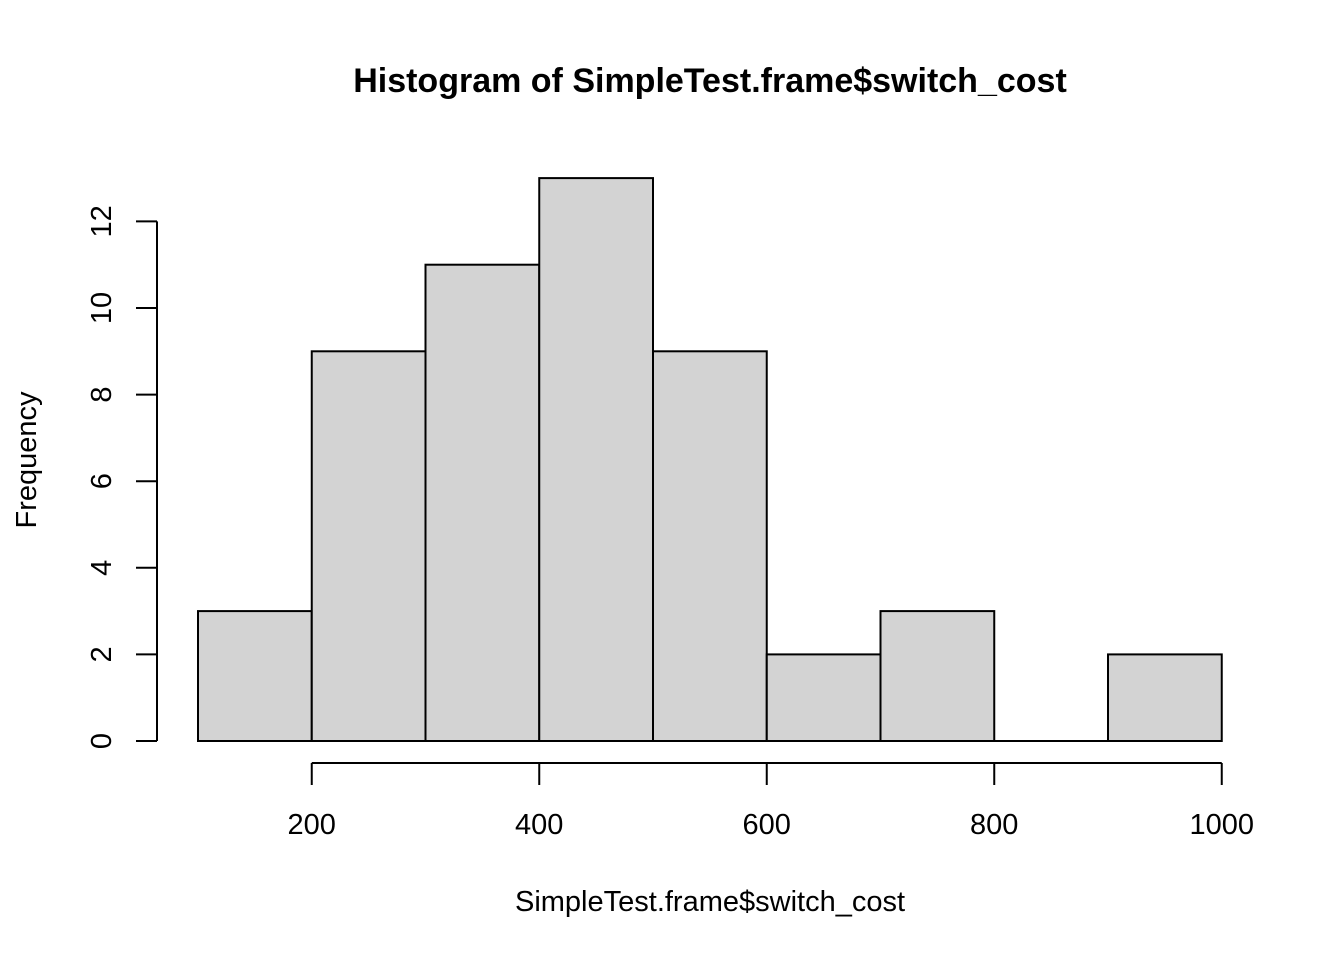 The image size is (1344, 960). What do you see at coordinates (27, 460) in the screenshot?
I see `y-axis-label: Frequency` at bounding box center [27, 460].